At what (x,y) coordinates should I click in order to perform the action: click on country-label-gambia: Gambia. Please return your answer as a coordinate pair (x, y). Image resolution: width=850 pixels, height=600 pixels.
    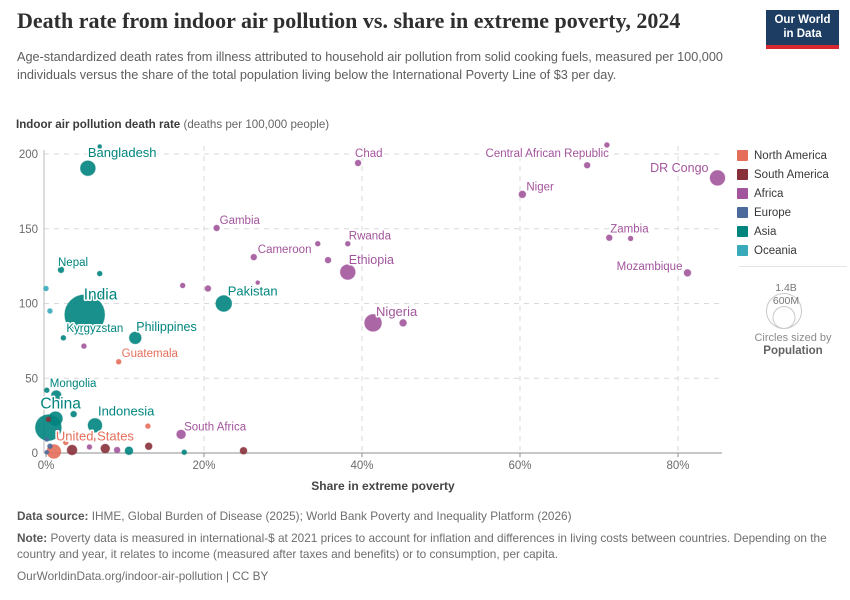
    Looking at the image, I should click on (240, 221).